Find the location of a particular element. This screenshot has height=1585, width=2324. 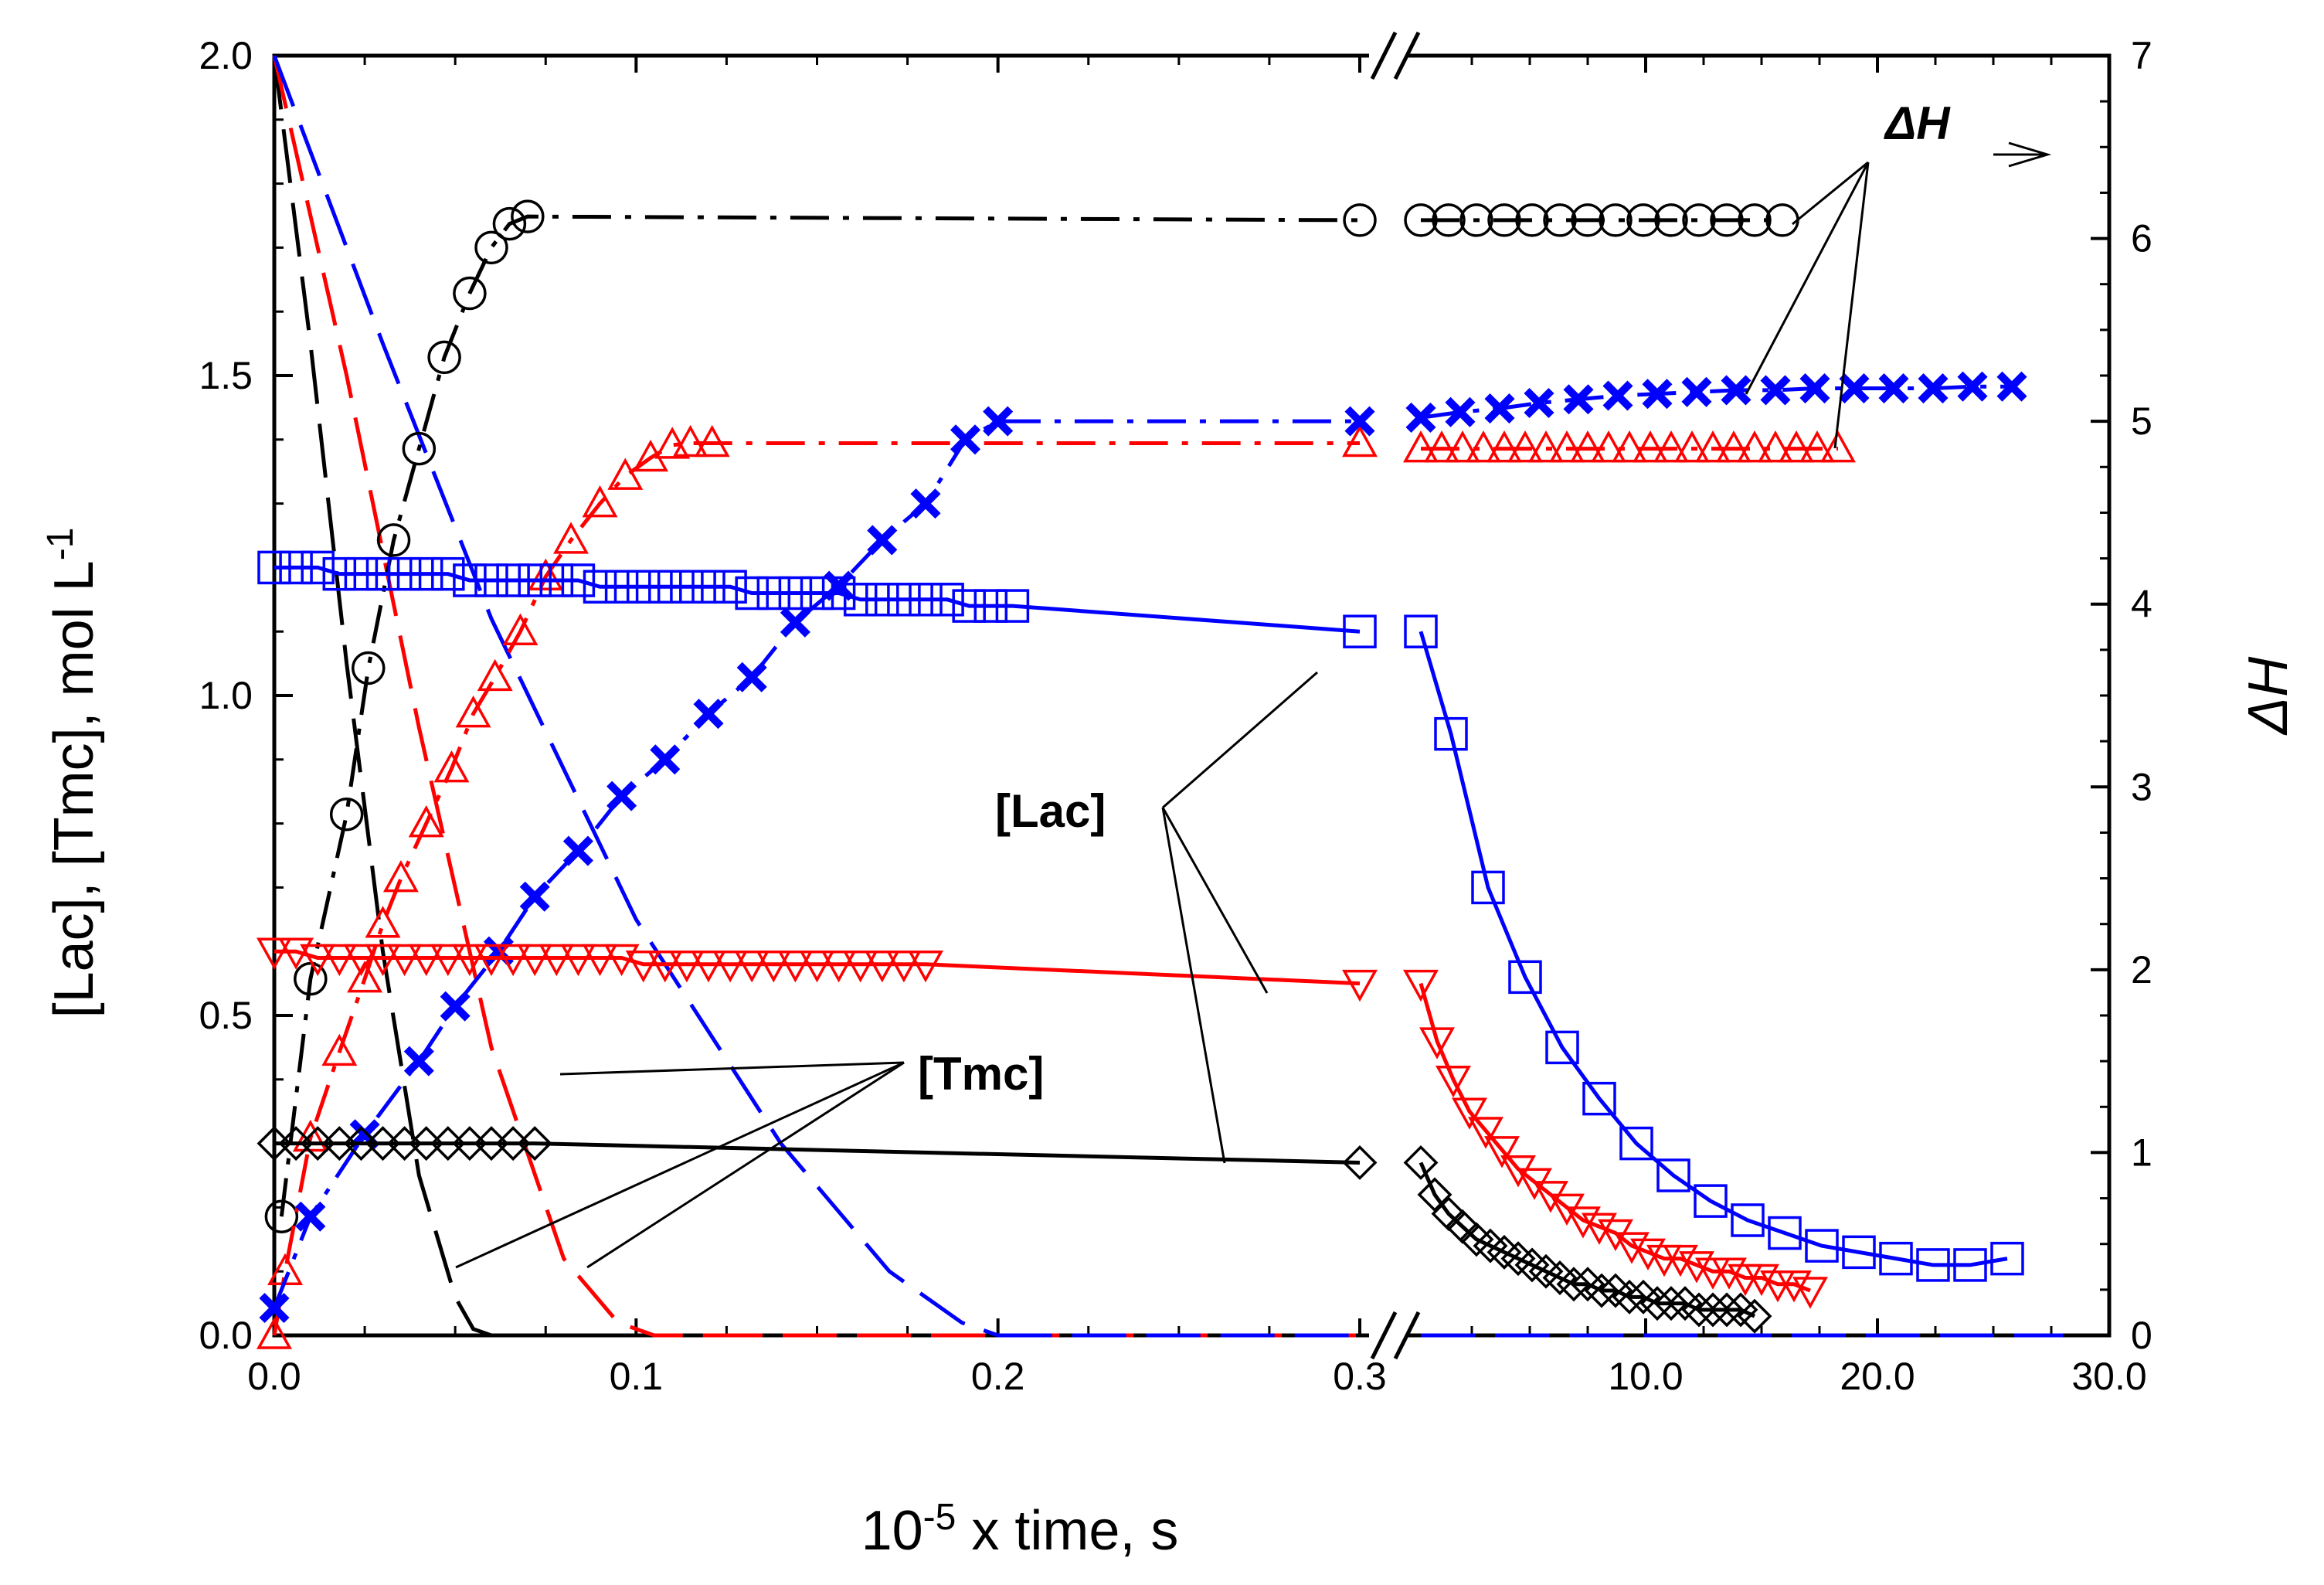

tmc-leader-line is located at coordinates (746, 1165).